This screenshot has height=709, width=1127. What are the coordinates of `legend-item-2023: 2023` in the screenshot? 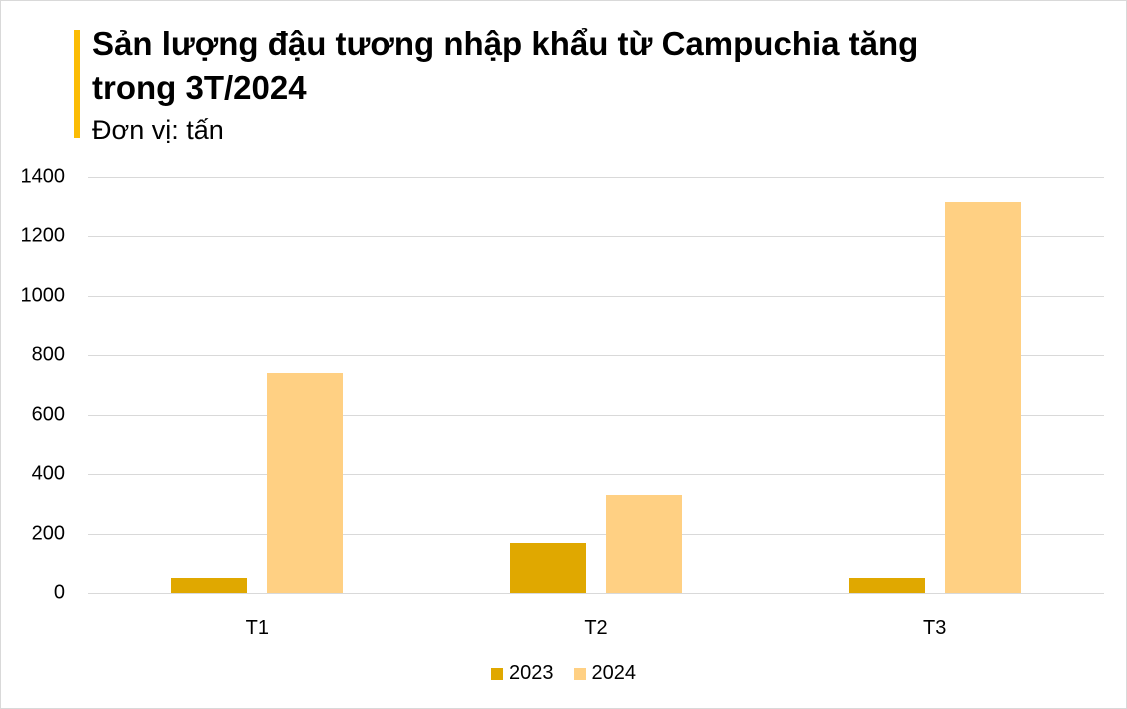 It's located at (522, 673).